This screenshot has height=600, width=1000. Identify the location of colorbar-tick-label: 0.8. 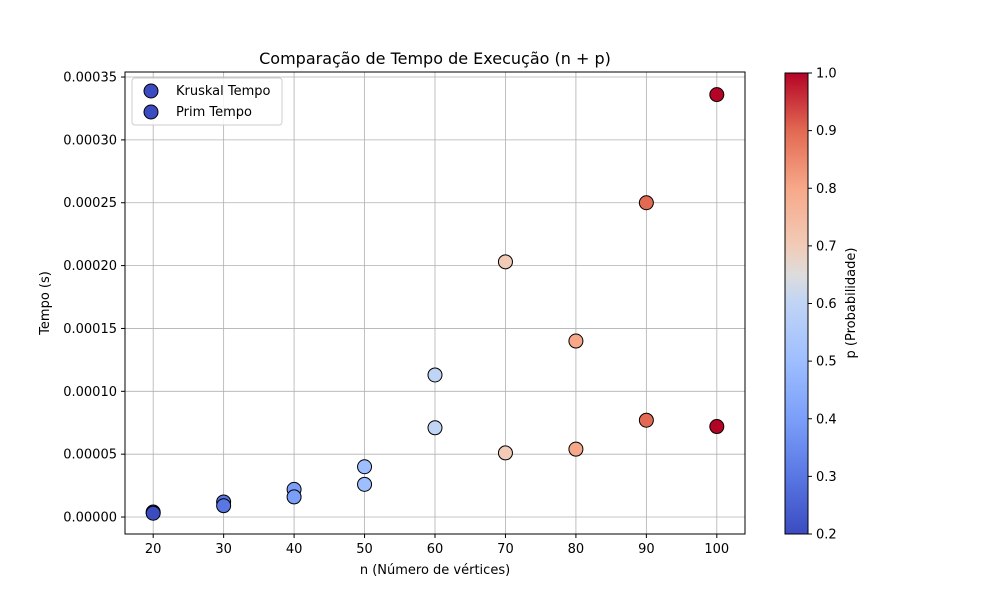
(826, 189).